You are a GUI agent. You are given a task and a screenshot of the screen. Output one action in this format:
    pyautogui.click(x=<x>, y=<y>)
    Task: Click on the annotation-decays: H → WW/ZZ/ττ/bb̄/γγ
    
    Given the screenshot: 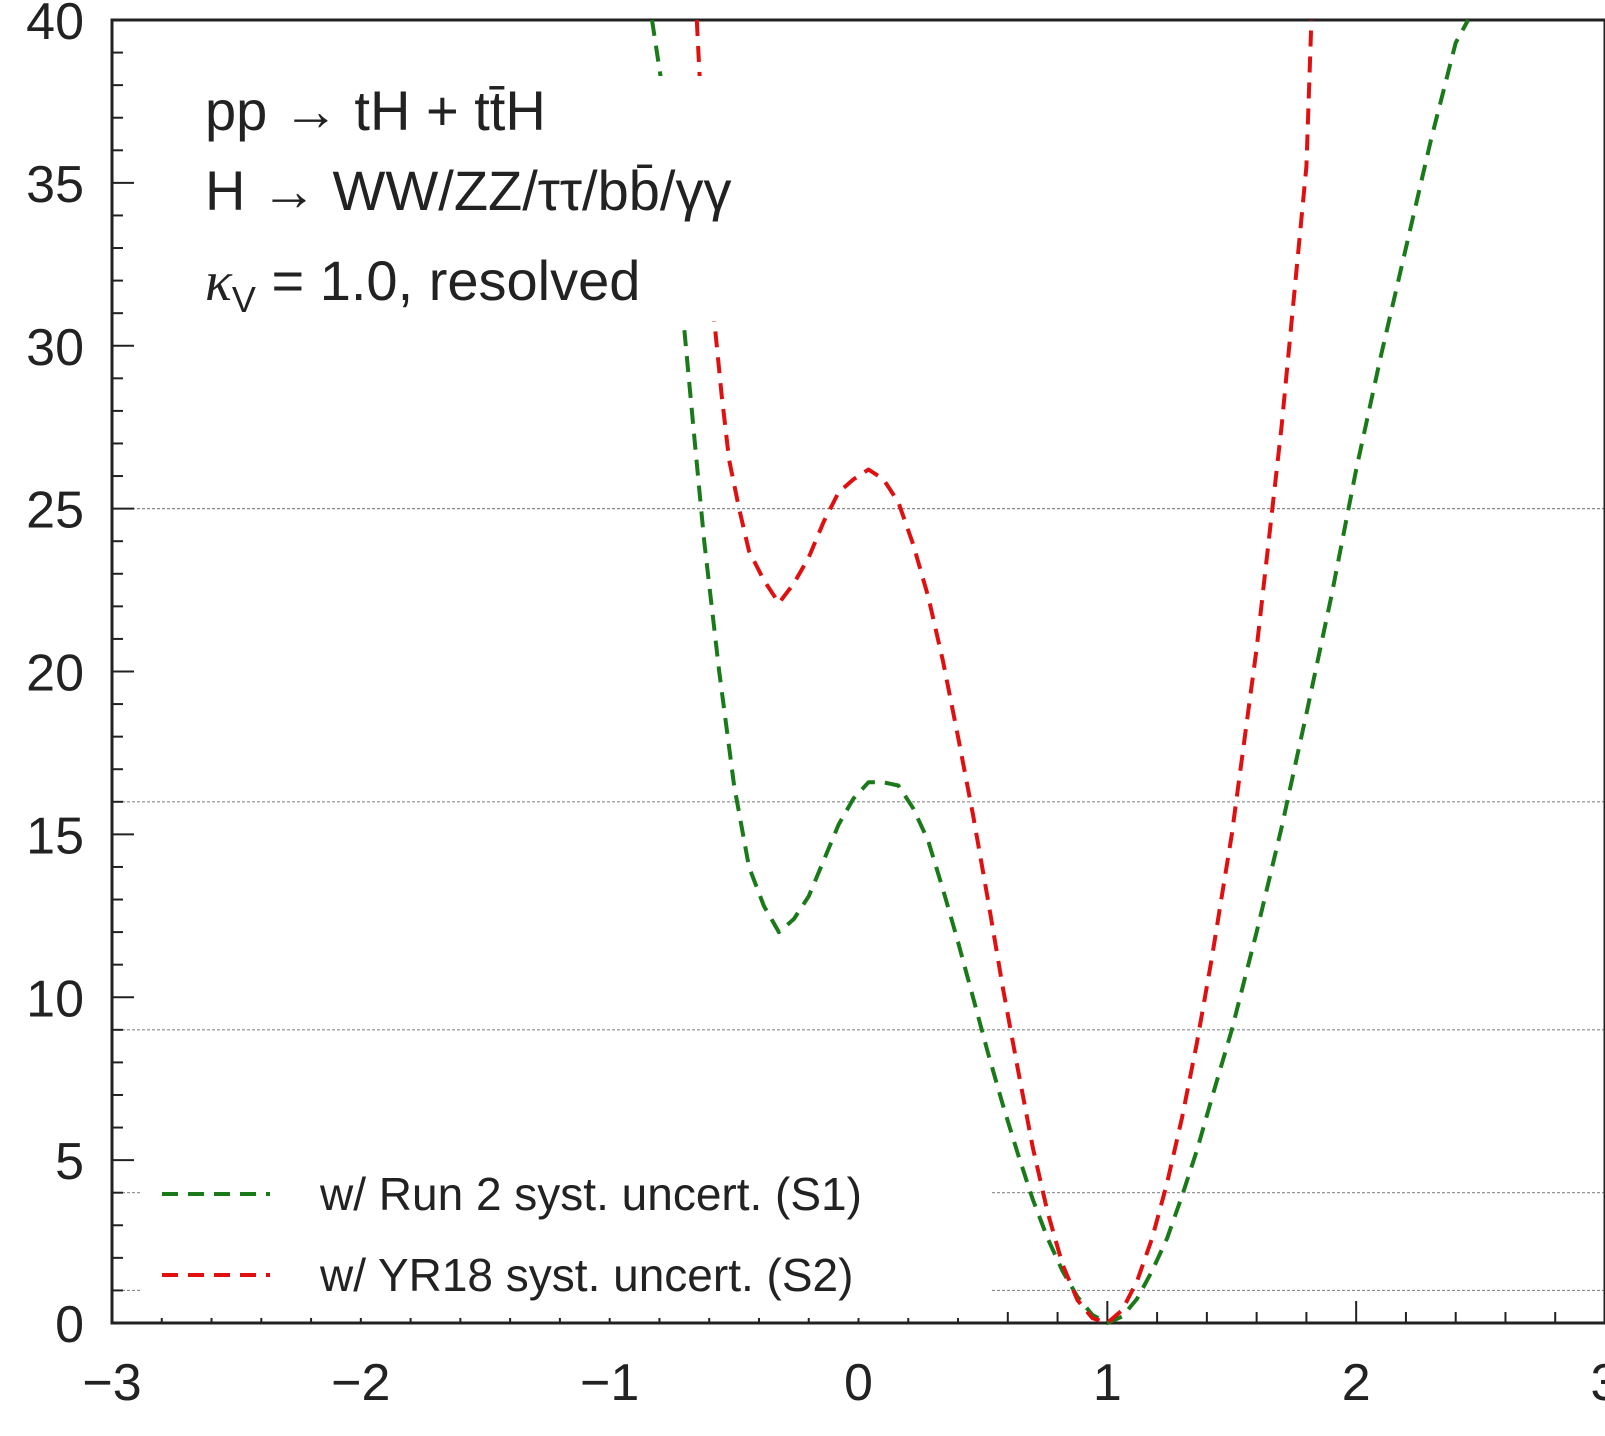 What is the action you would take?
    pyautogui.click(x=468, y=190)
    